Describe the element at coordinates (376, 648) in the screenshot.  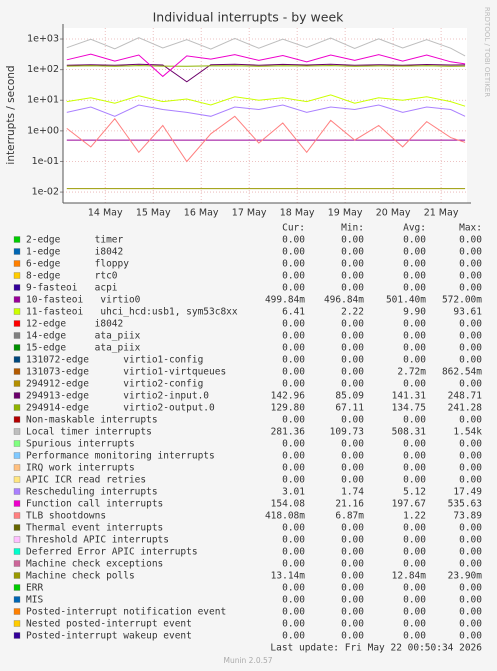
I see `last-update: Last update: Fri May 22 00:50:34 2026` at that location.